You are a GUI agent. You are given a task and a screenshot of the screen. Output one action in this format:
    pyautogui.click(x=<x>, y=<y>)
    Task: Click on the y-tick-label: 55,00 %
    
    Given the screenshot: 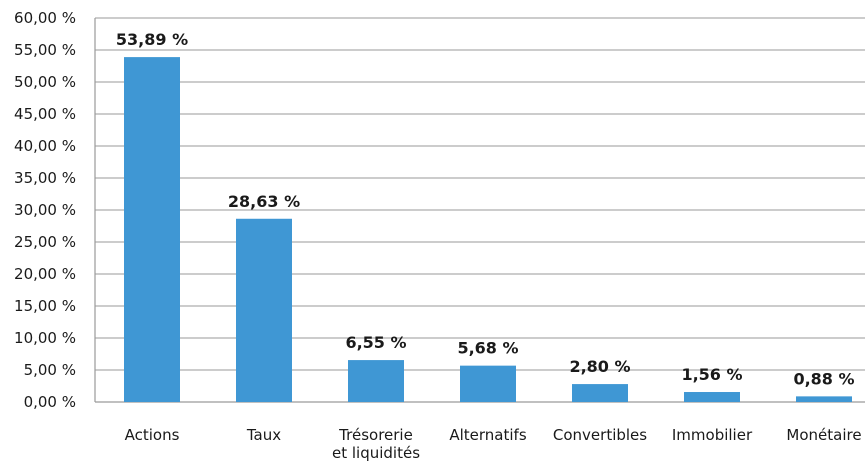 What is the action you would take?
    pyautogui.click(x=45, y=50)
    